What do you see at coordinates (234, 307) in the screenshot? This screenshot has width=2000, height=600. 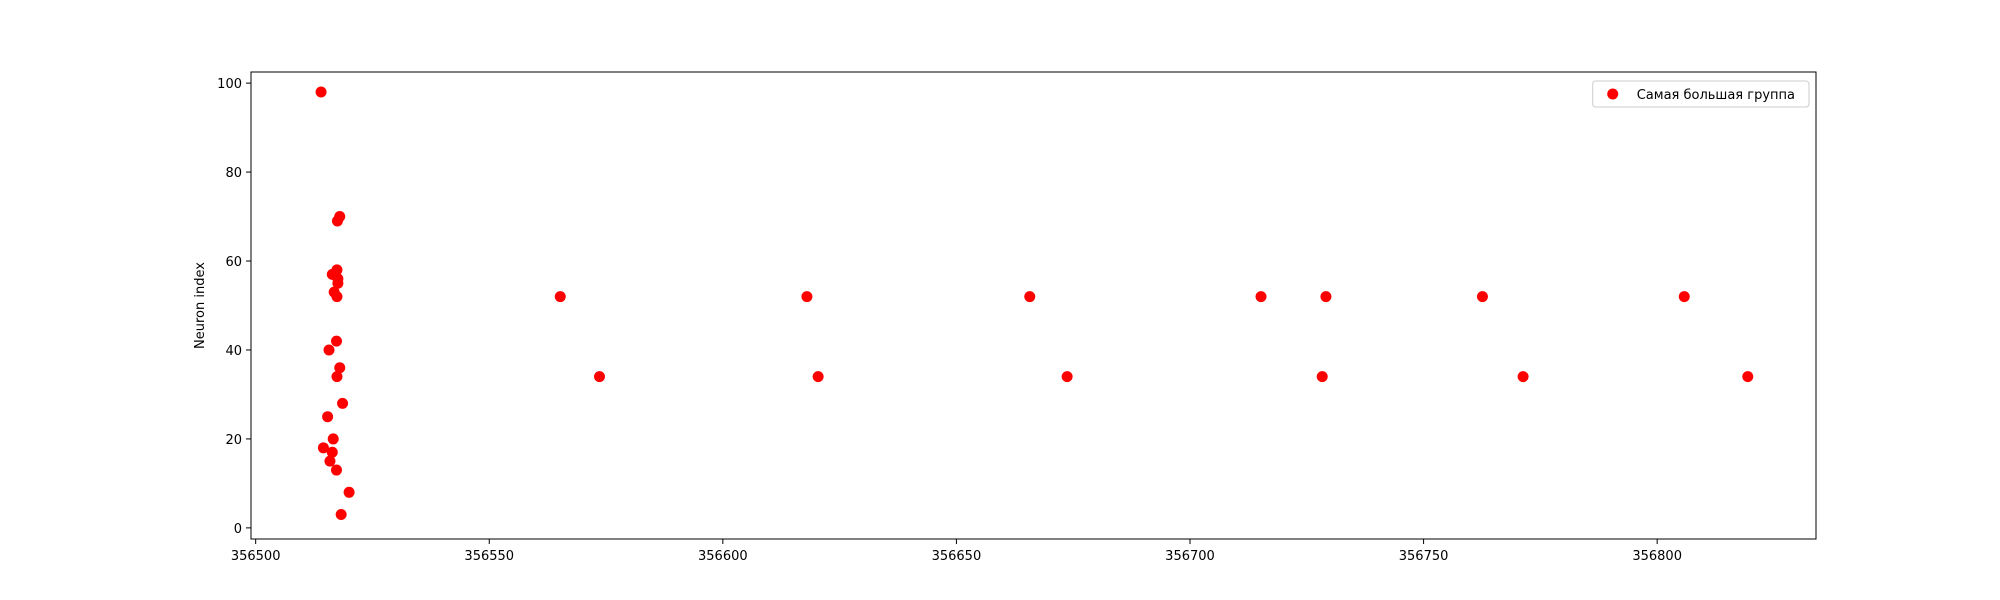 I see `y-axis: 0 20 40 60 80 100` at bounding box center [234, 307].